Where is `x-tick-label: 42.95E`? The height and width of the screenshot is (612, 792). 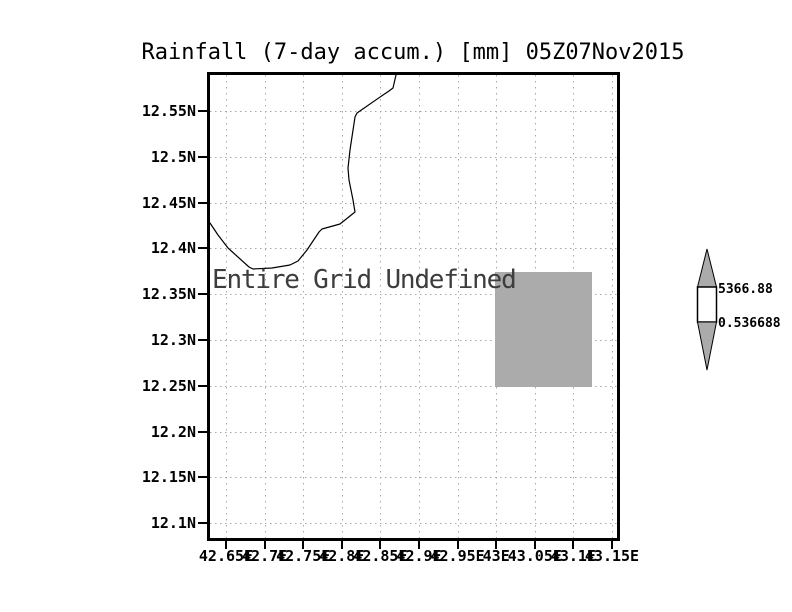 x-tick-label: 42.95E is located at coordinates (457, 556).